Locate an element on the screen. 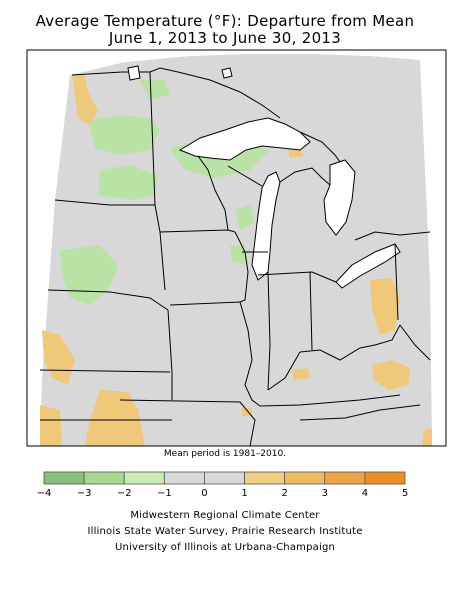  legend-label: 3 is located at coordinates (325, 493).